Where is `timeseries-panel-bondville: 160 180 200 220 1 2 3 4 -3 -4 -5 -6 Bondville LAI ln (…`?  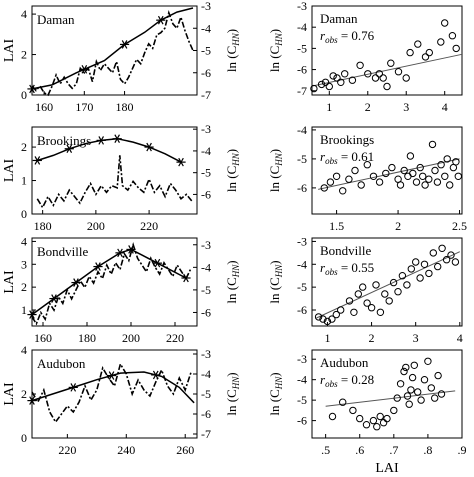 timeseries-panel-bondville: 160 180 200 220 1 2 3 4 -3 -4 -5 -6 Bondville LAI ln (… is located at coordinates (121, 289).